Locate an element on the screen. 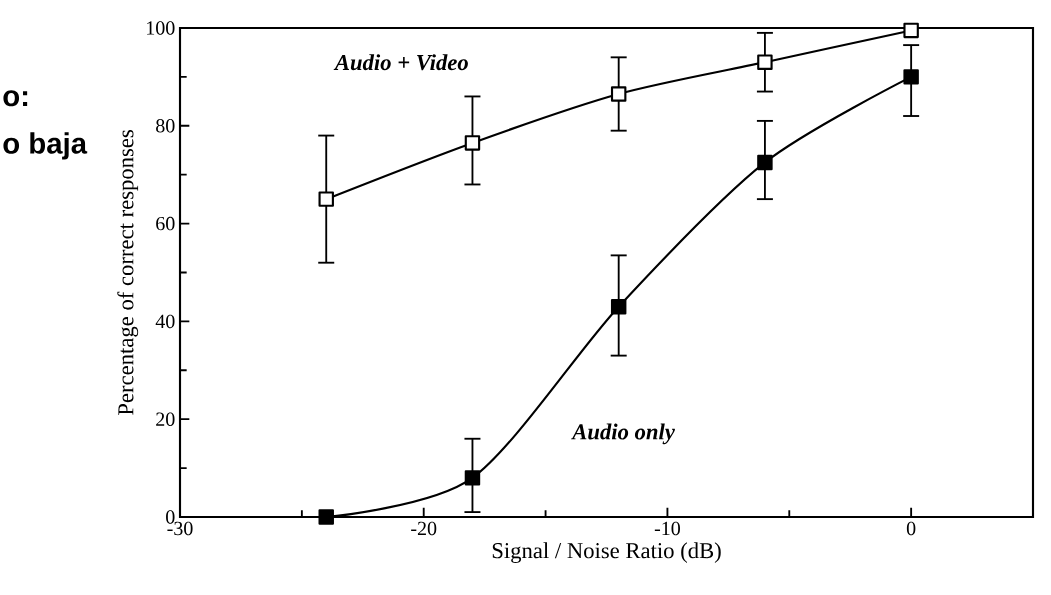  y-axis-title: Percentage of correct responses is located at coordinates (128, 273).